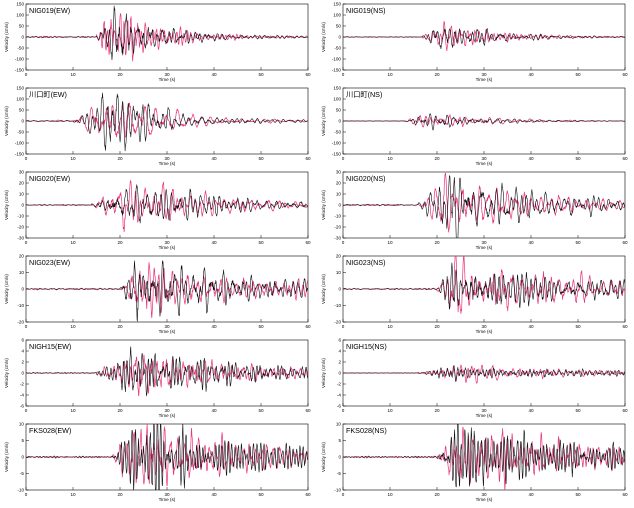 The height and width of the screenshot is (508, 634). What do you see at coordinates (366, 430) in the screenshot?
I see `panel-title: FKS028(NS)` at bounding box center [366, 430].